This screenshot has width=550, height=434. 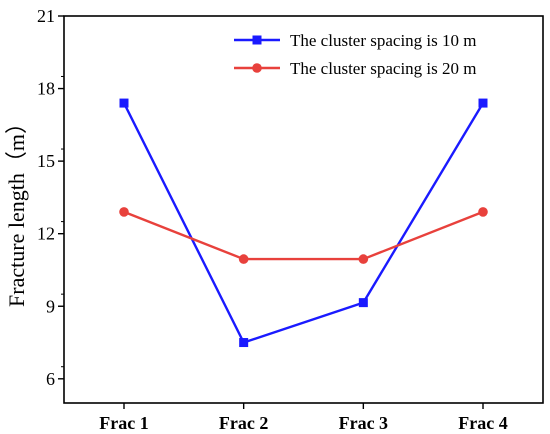 I want to click on legend-item-1: The cluster spacing is 10 m, so click(x=355, y=40).